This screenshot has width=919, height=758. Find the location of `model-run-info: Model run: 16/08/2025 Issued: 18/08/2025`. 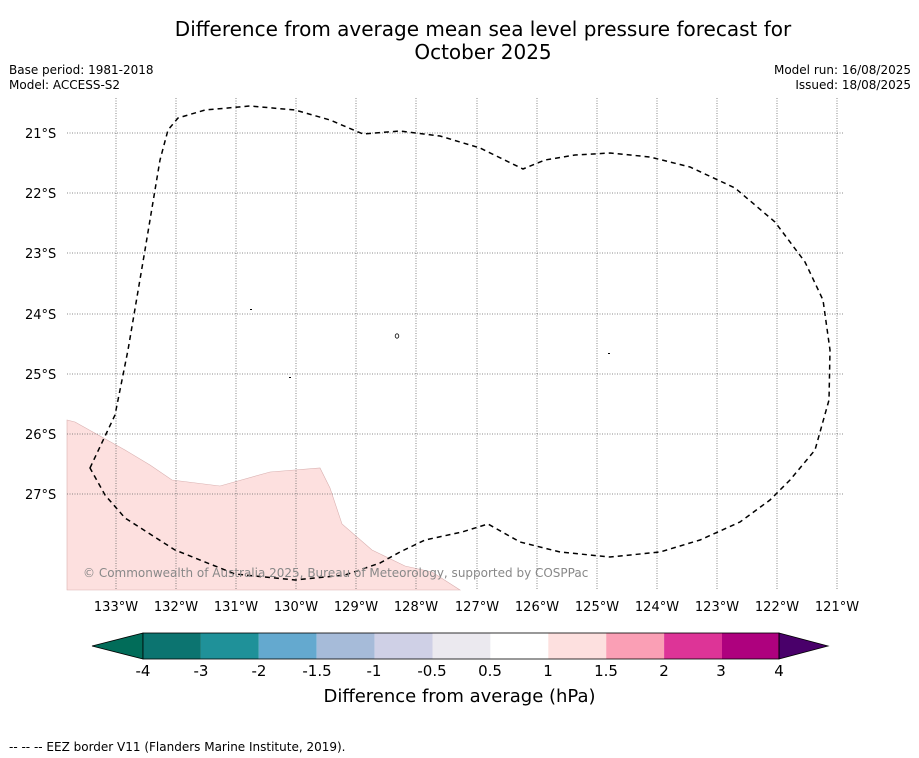

model-run-info: Model run: 16/08/2025 Issued: 18/08/2025 is located at coordinates (842, 78).